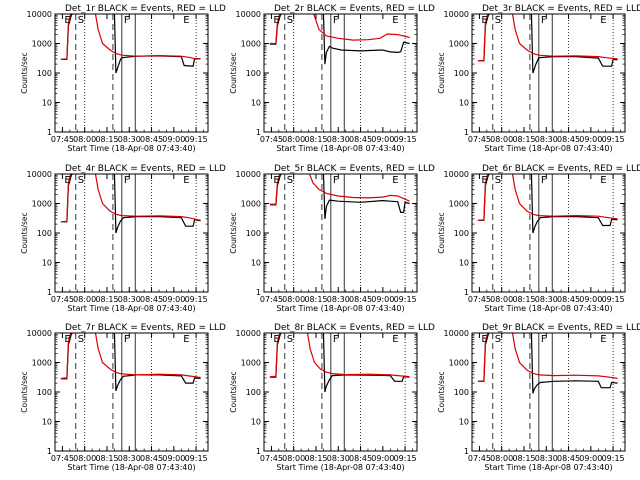 The width and height of the screenshot is (640, 480). I want to click on panel-title: Det_7r BLACK = Events, RED = LLD, so click(145, 328).